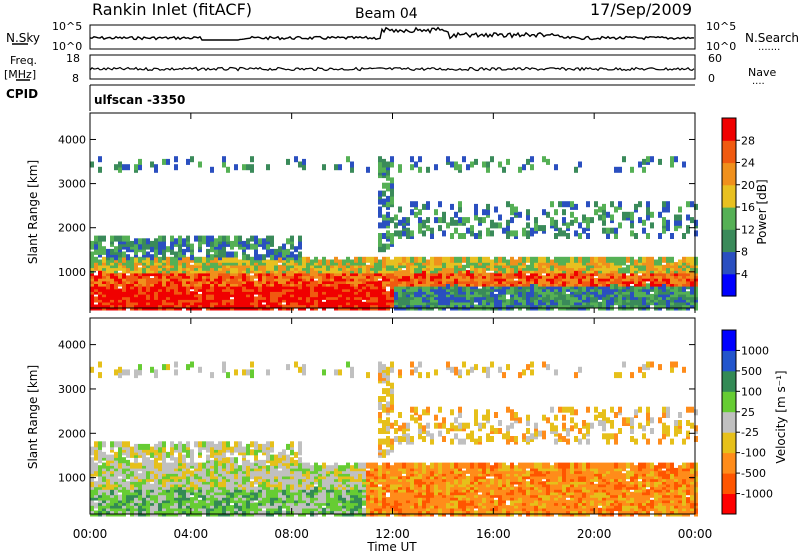 Image resolution: width=800 pixels, height=554 pixels. Describe the element at coordinates (748, 207) in the screenshot. I see `power-colorbar-tick-label: 16` at that location.